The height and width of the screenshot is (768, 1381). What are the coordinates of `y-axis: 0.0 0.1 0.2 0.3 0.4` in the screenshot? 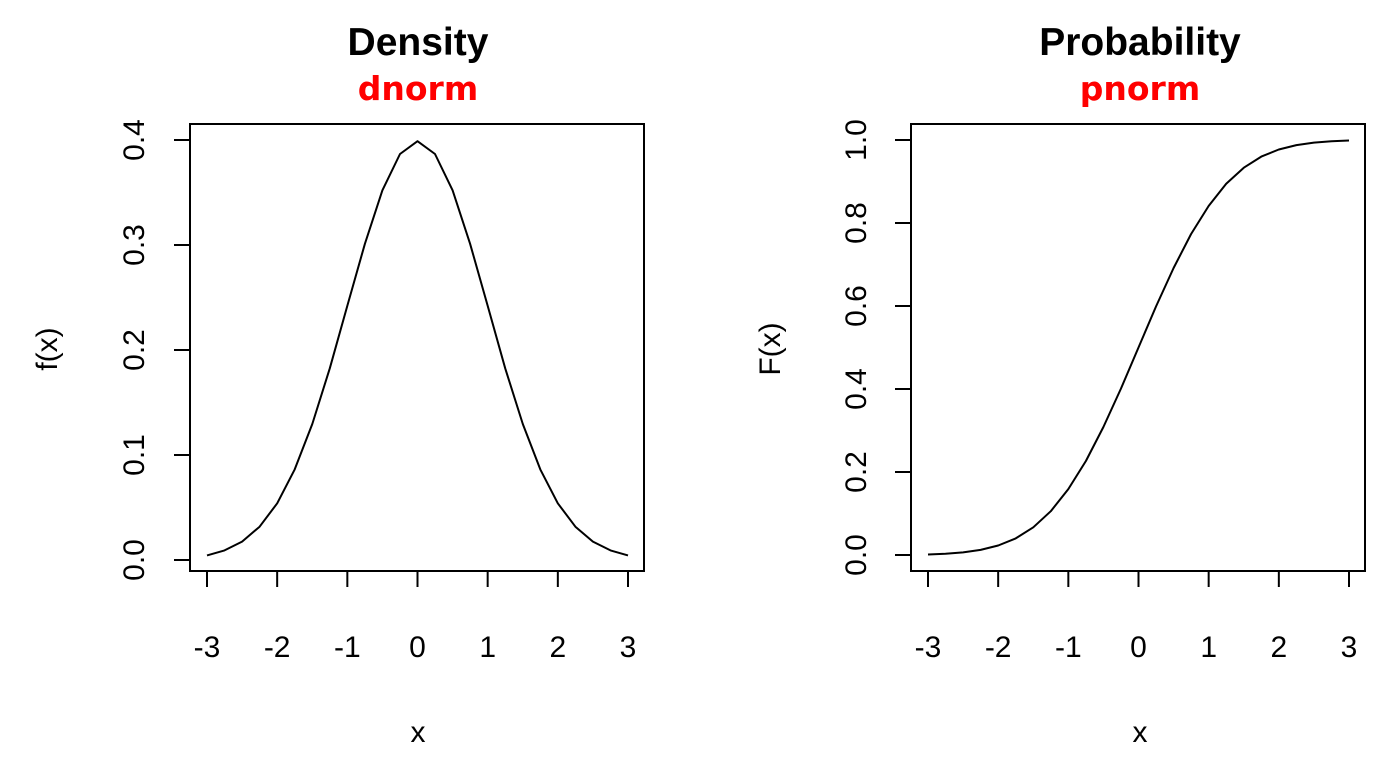 It's located at (154, 350).